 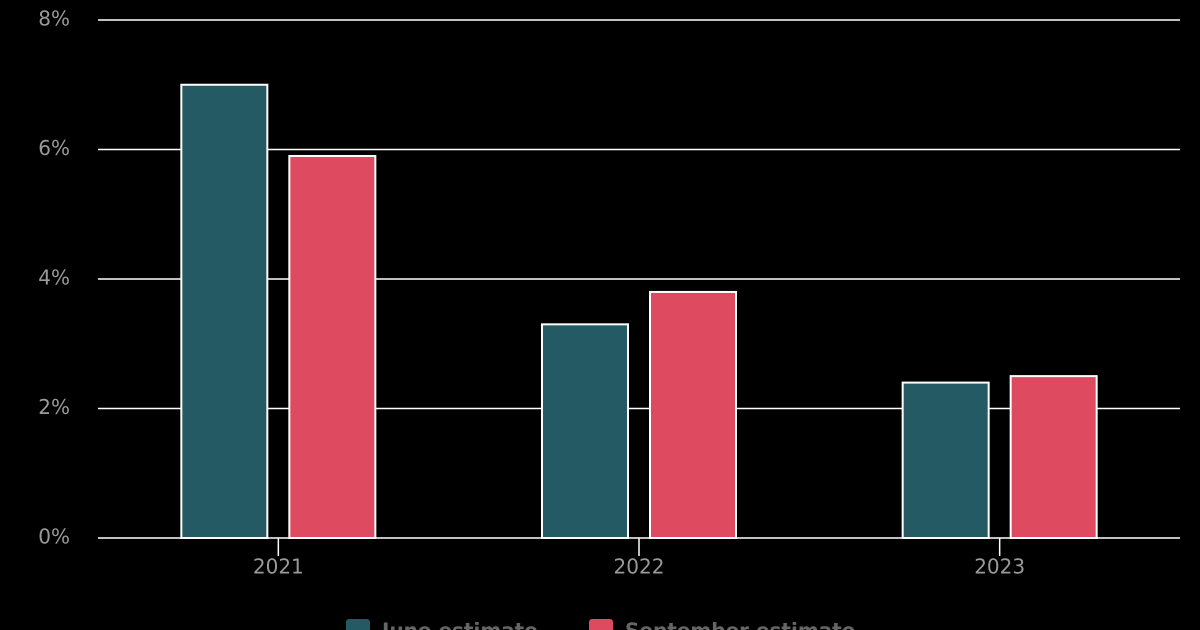 I want to click on x-tick-label: 2023, so click(x=999, y=567).